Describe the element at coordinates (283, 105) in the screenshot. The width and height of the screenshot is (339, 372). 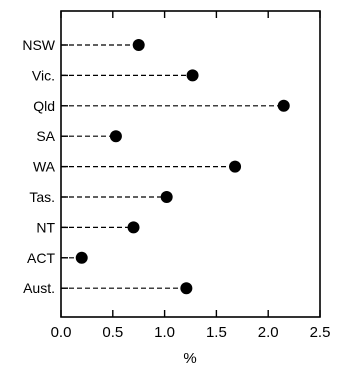
I see `data-point-qld` at that location.